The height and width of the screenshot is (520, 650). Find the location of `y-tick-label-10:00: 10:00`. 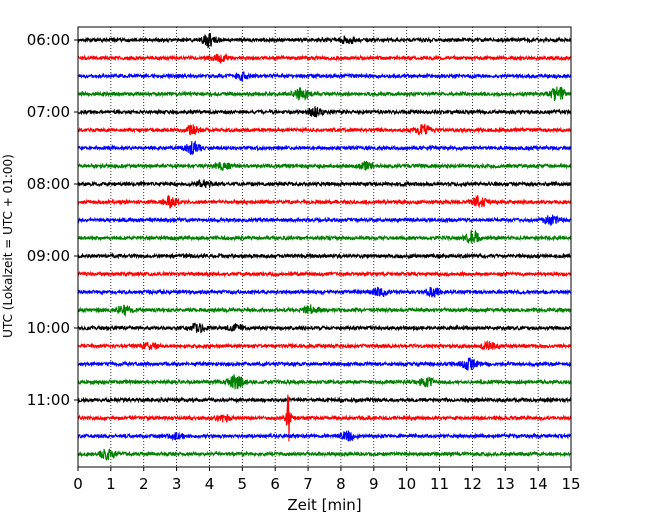

y-tick-label-10:00: 10:00 is located at coordinates (48, 328).